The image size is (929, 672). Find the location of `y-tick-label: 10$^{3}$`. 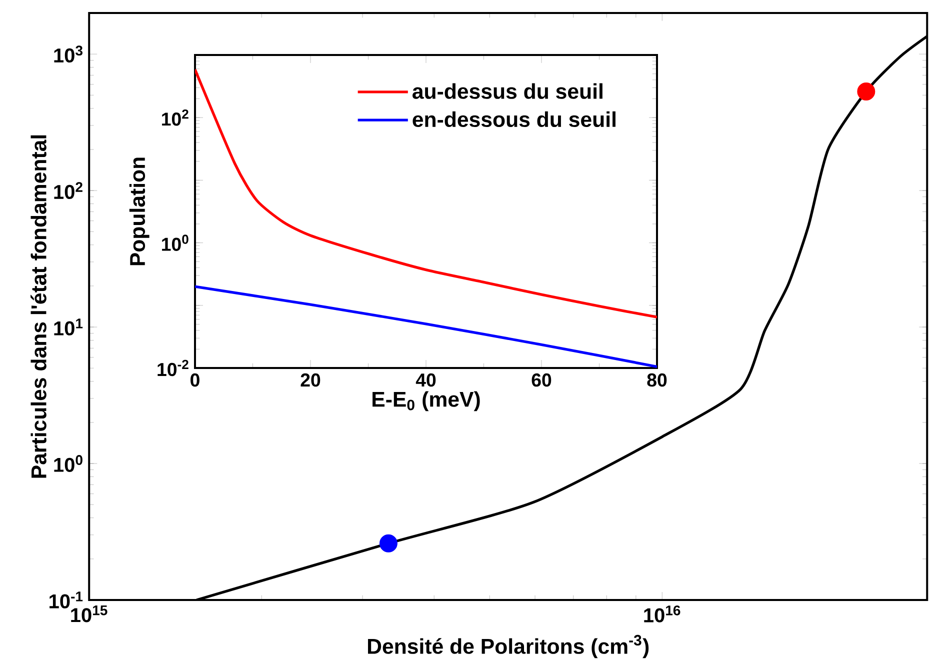

y-tick-label: 10$^{3}$ is located at coordinates (68, 54).